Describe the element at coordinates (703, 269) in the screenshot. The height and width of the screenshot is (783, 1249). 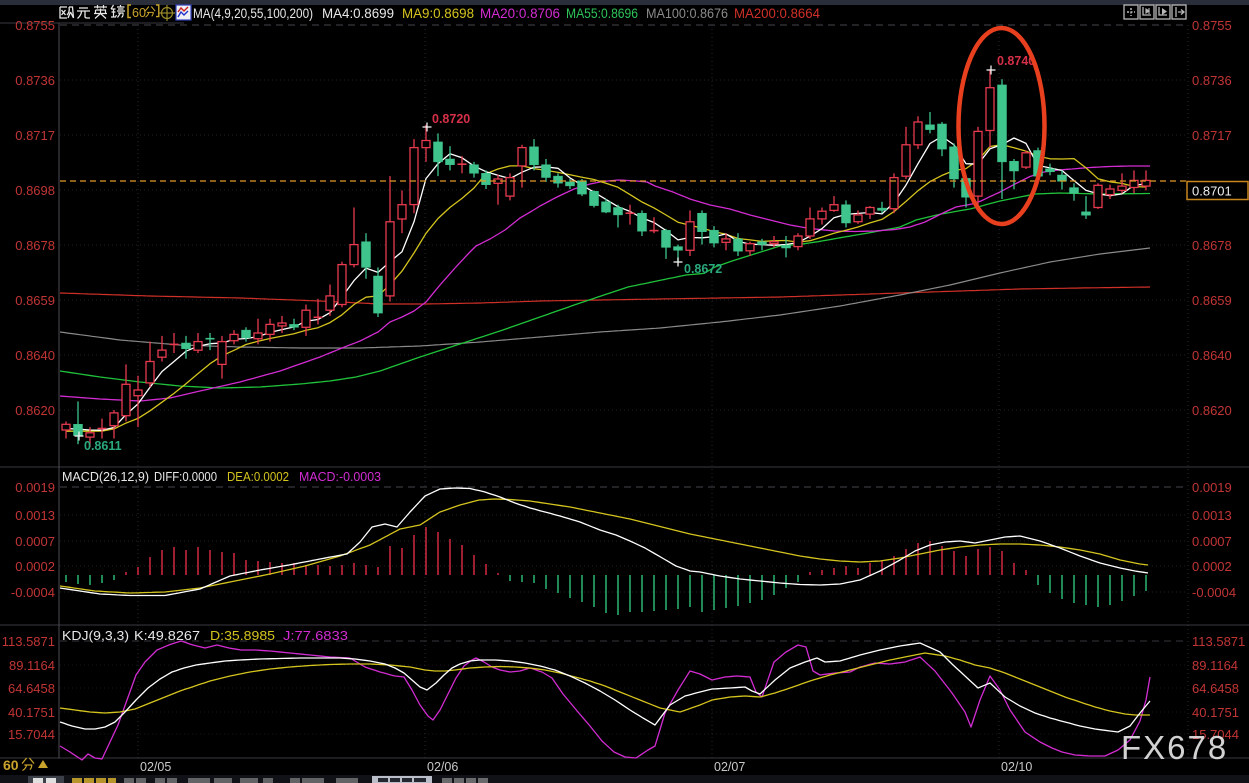
I see `svg-text: 0.8672` at that location.